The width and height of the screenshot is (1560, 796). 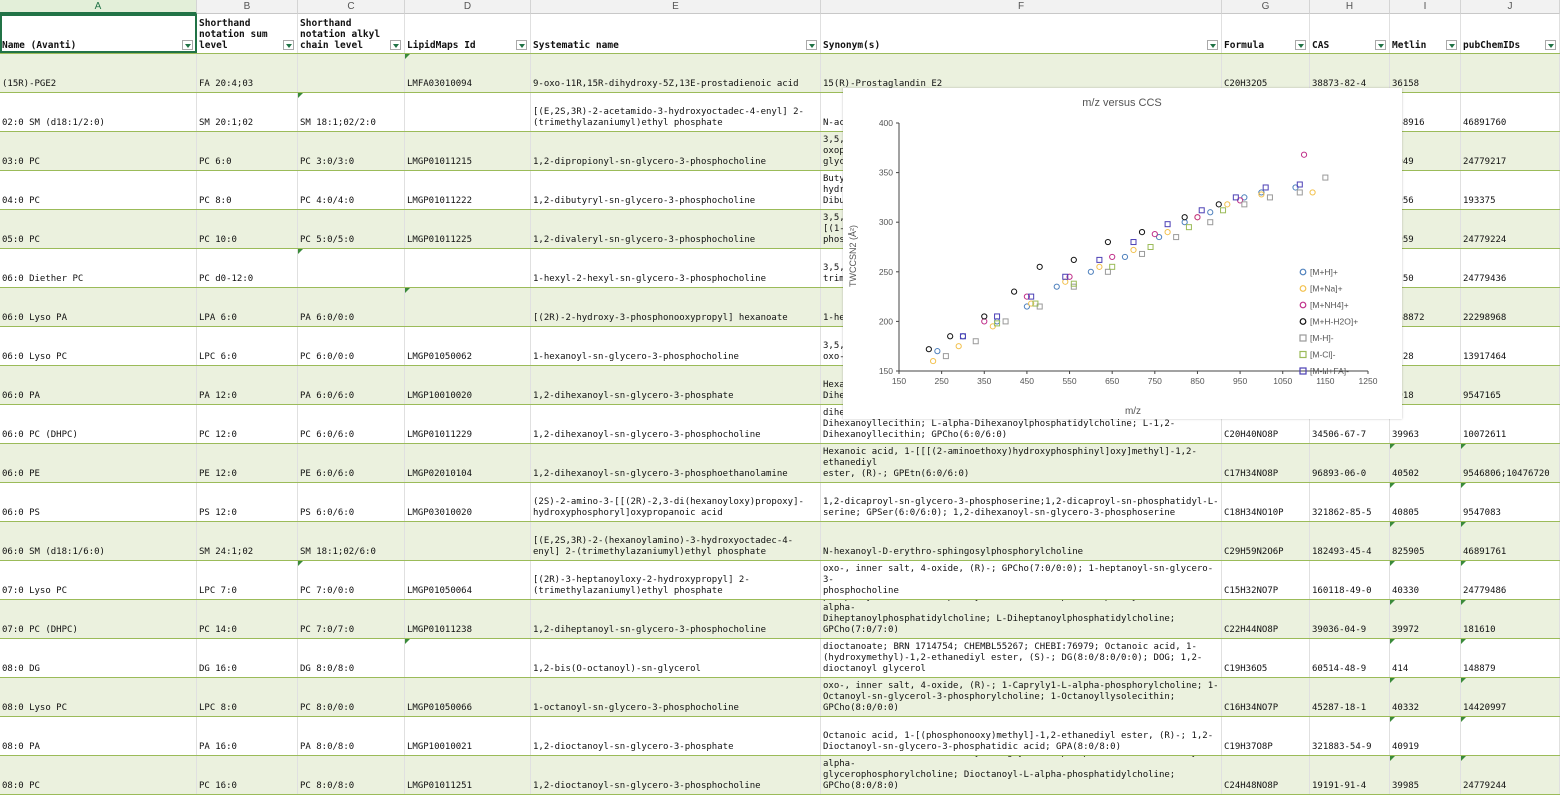 I want to click on column-header-i: I, so click(x=1425, y=7).